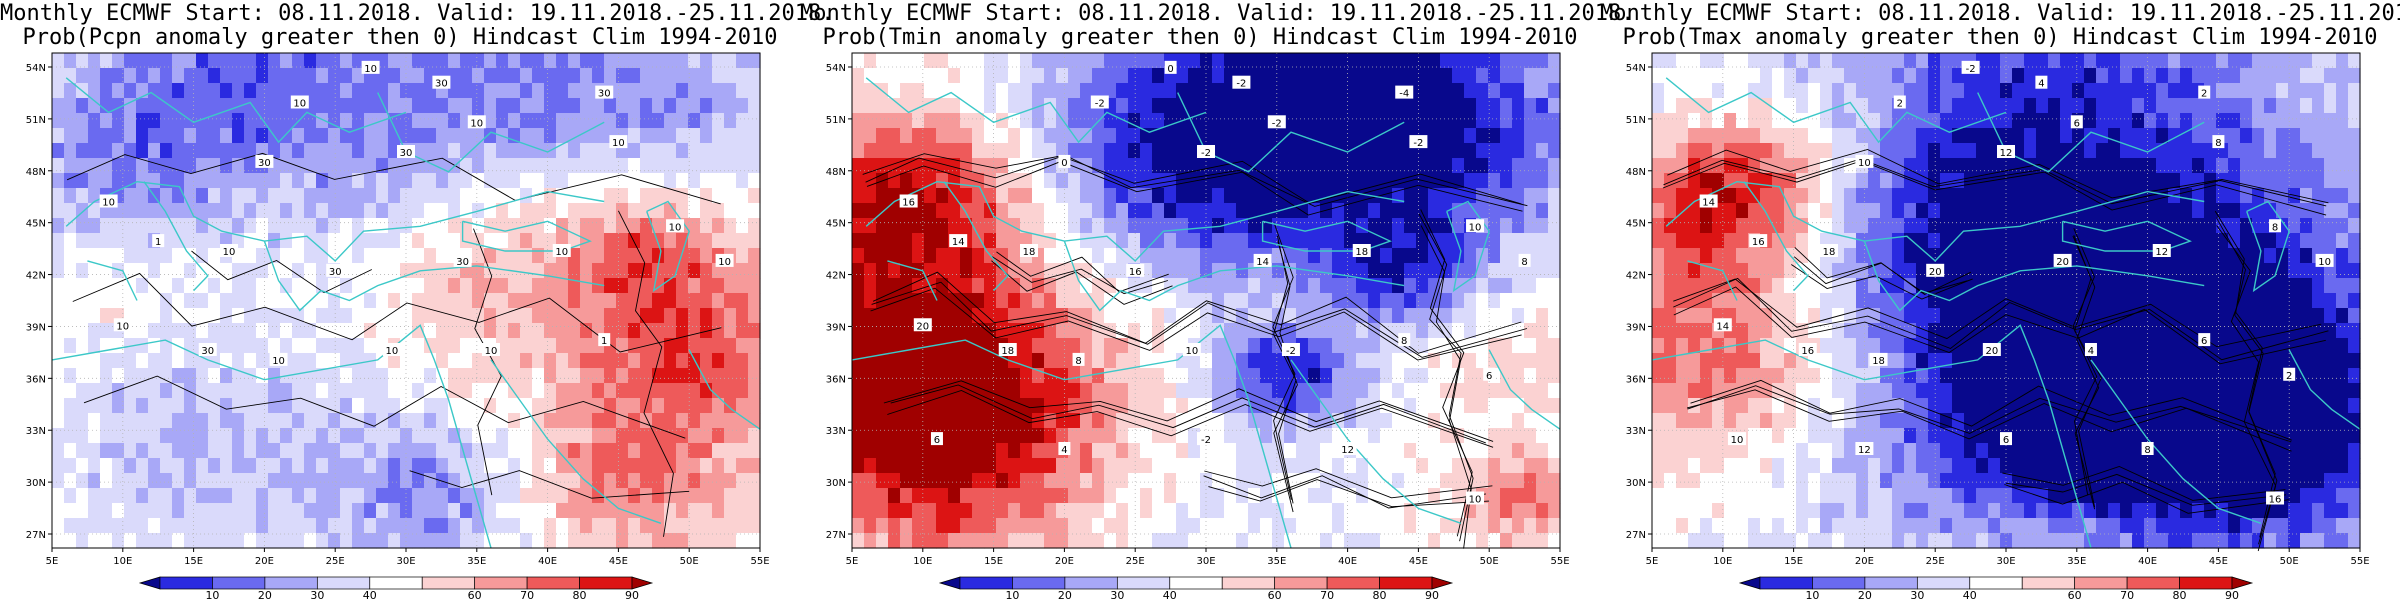 The width and height of the screenshot is (2400, 600). What do you see at coordinates (462, 262) in the screenshot?
I see `contour-label: 30` at bounding box center [462, 262].